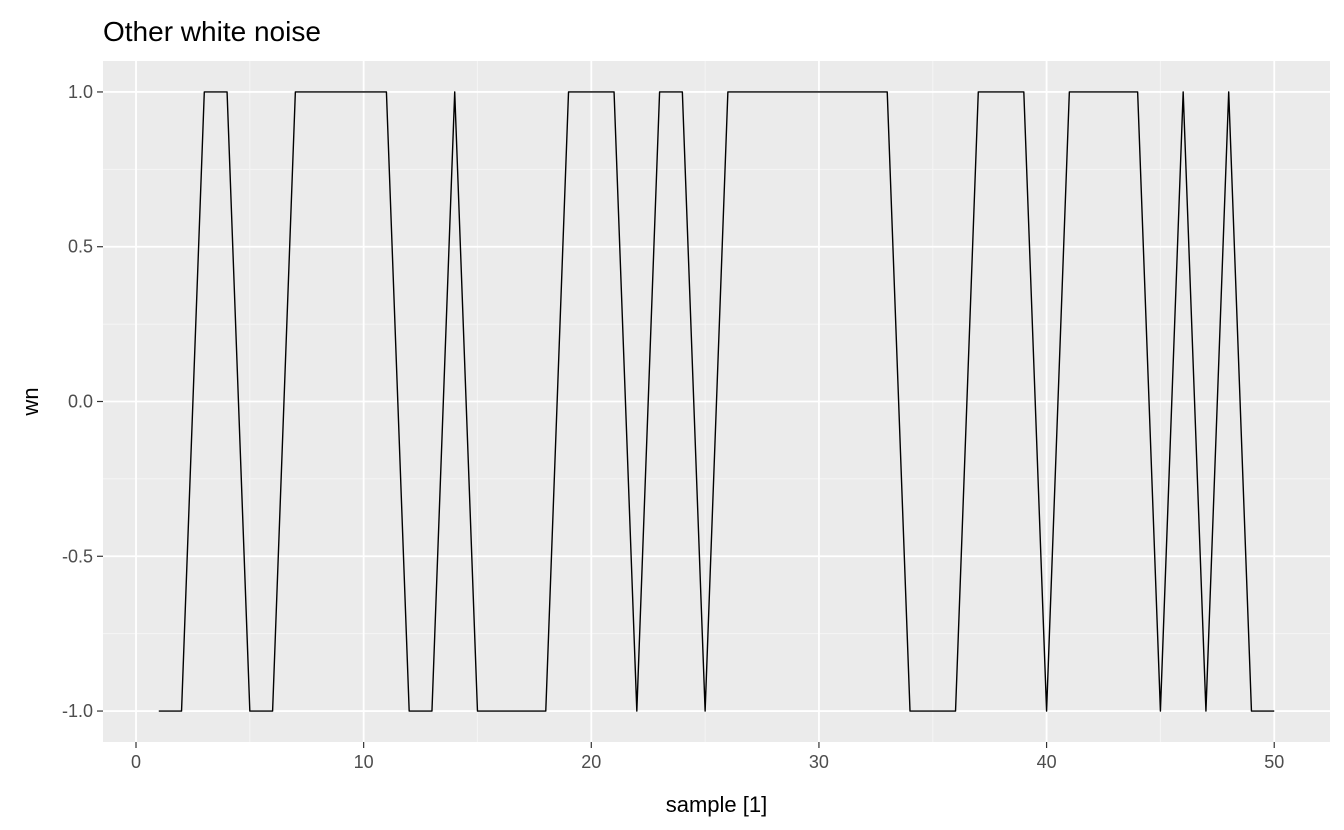  I want to click on x-tick-label: 20, so click(591, 762).